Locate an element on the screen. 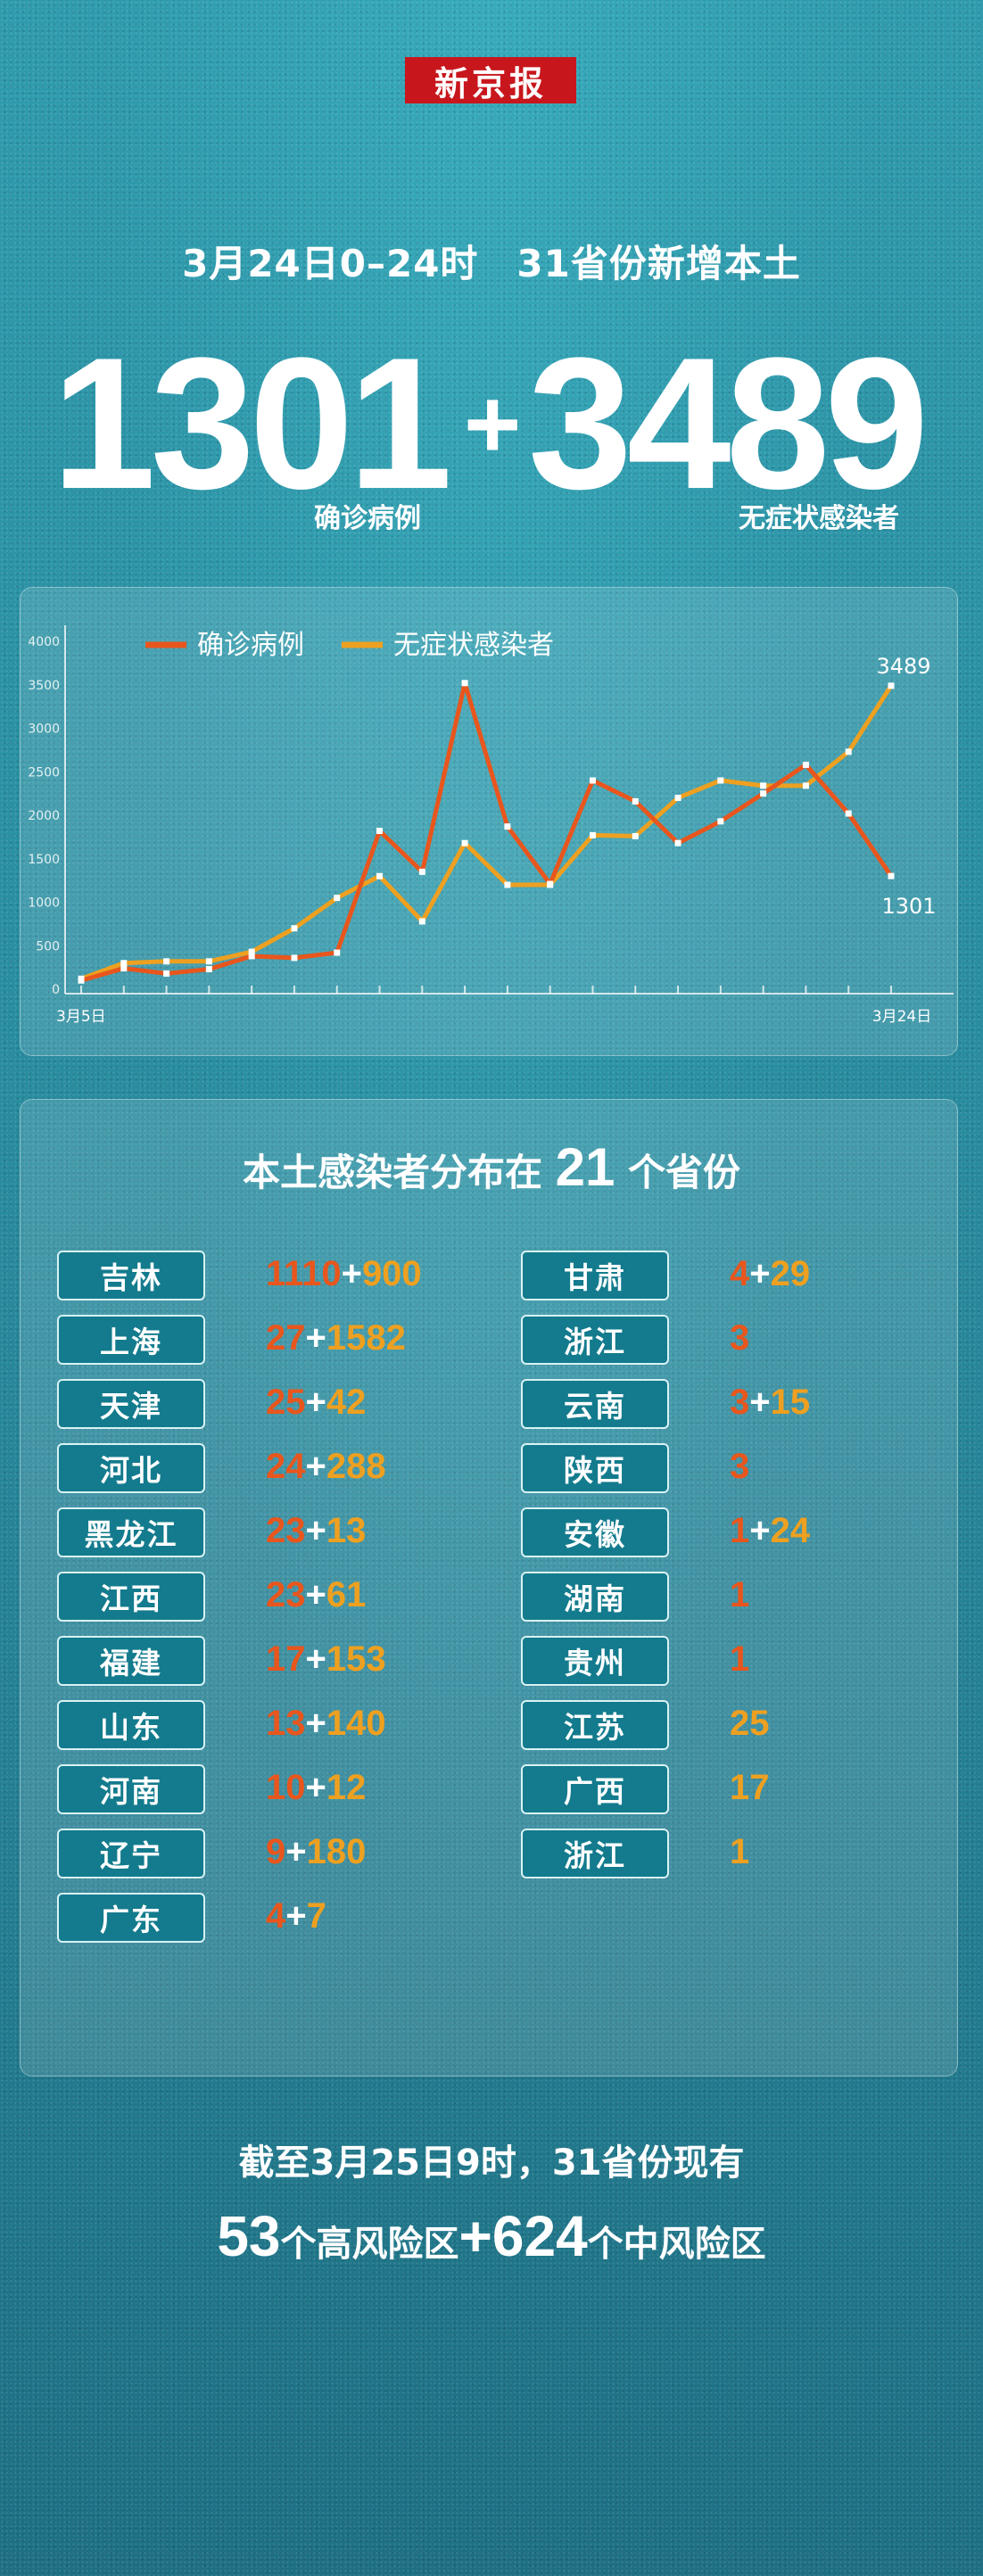 The image size is (983, 2576). province-label: 贵州 is located at coordinates (595, 1661).